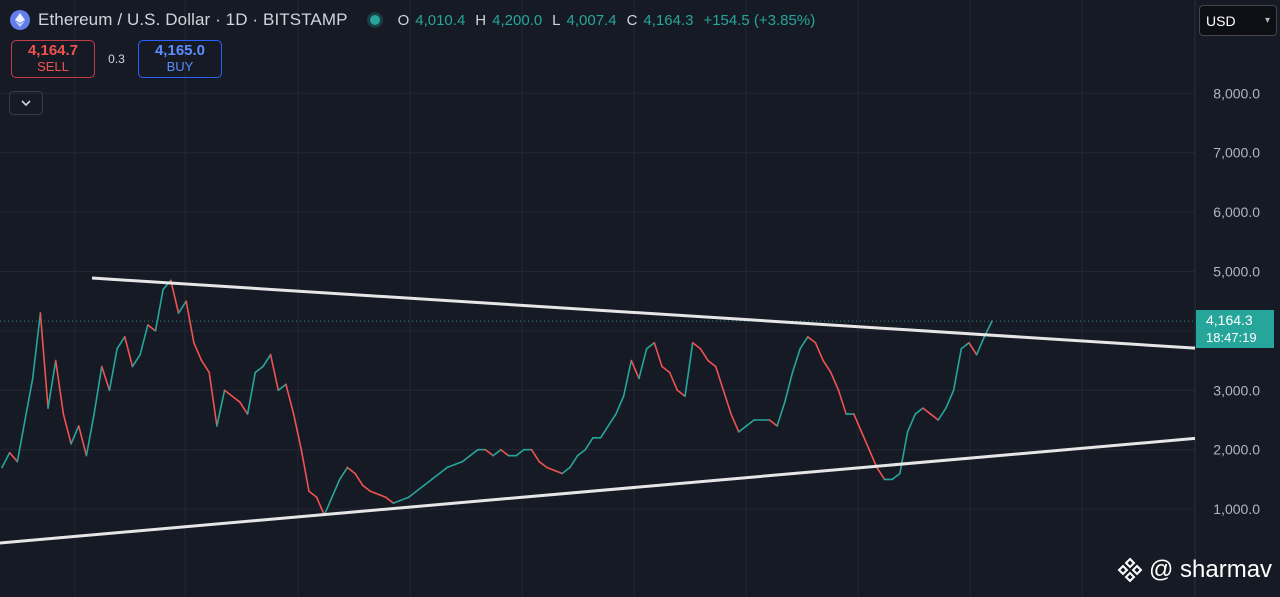 The height and width of the screenshot is (597, 1280). What do you see at coordinates (668, 20) in the screenshot?
I see `close-value: 4,164.3` at bounding box center [668, 20].